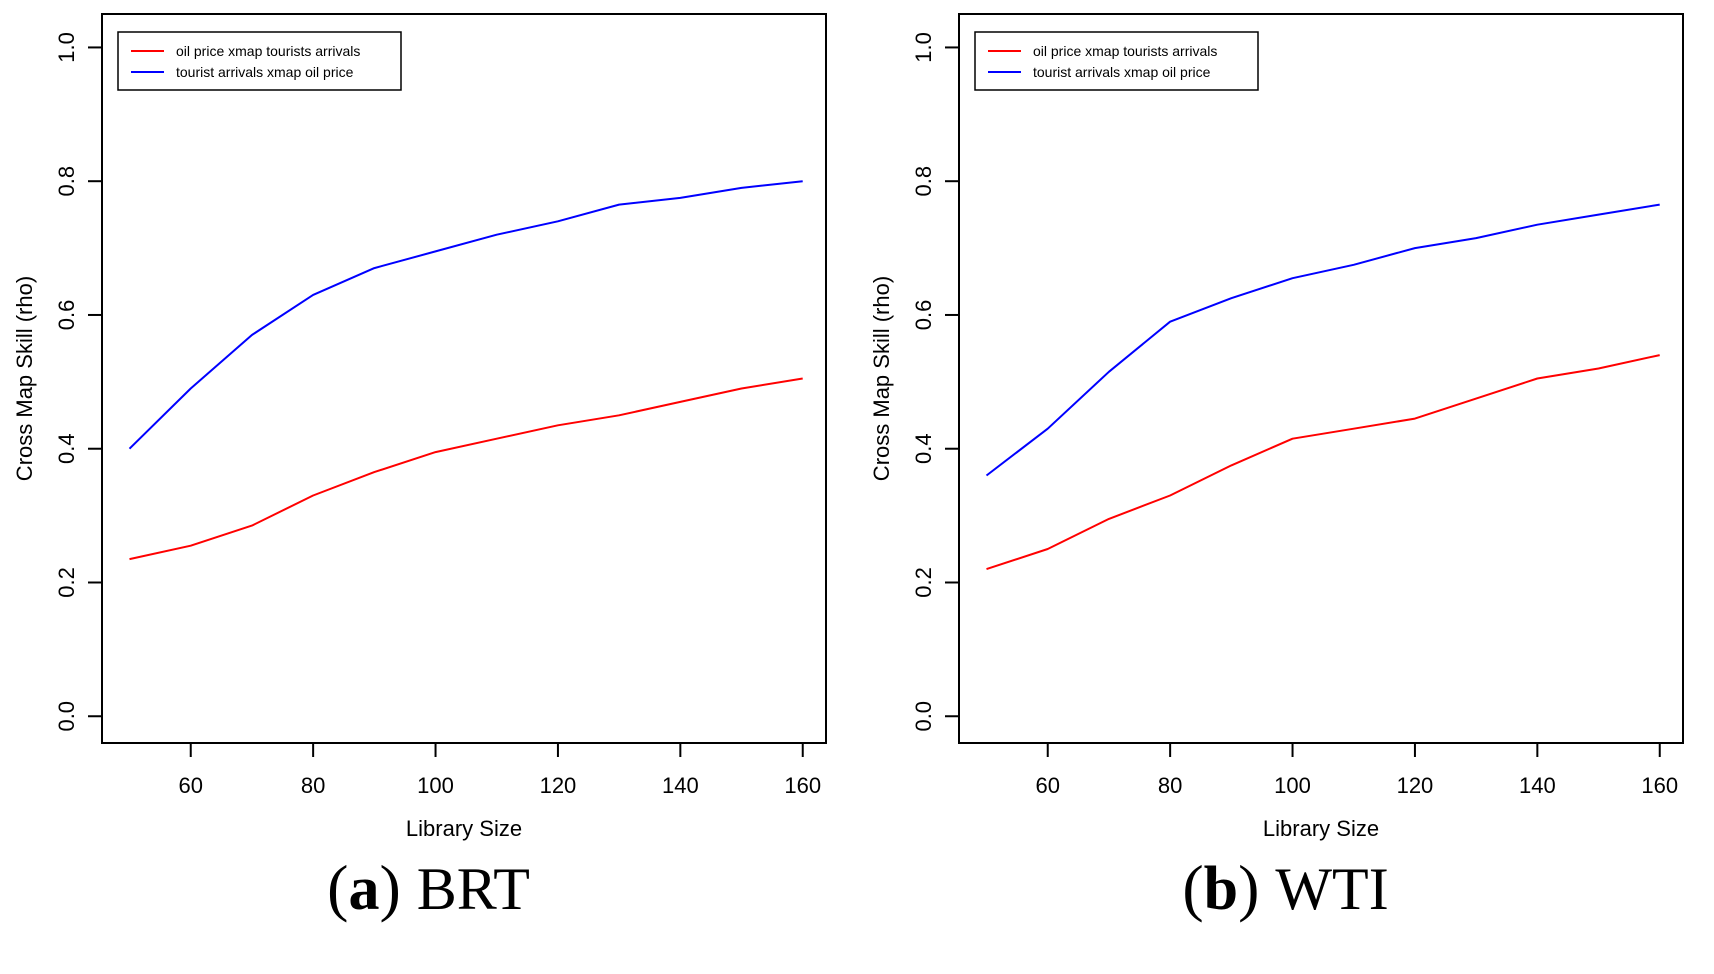 This screenshot has height=974, width=1714. Describe the element at coordinates (338, 887) in the screenshot. I see `caption-a-open-paren: (` at that location.